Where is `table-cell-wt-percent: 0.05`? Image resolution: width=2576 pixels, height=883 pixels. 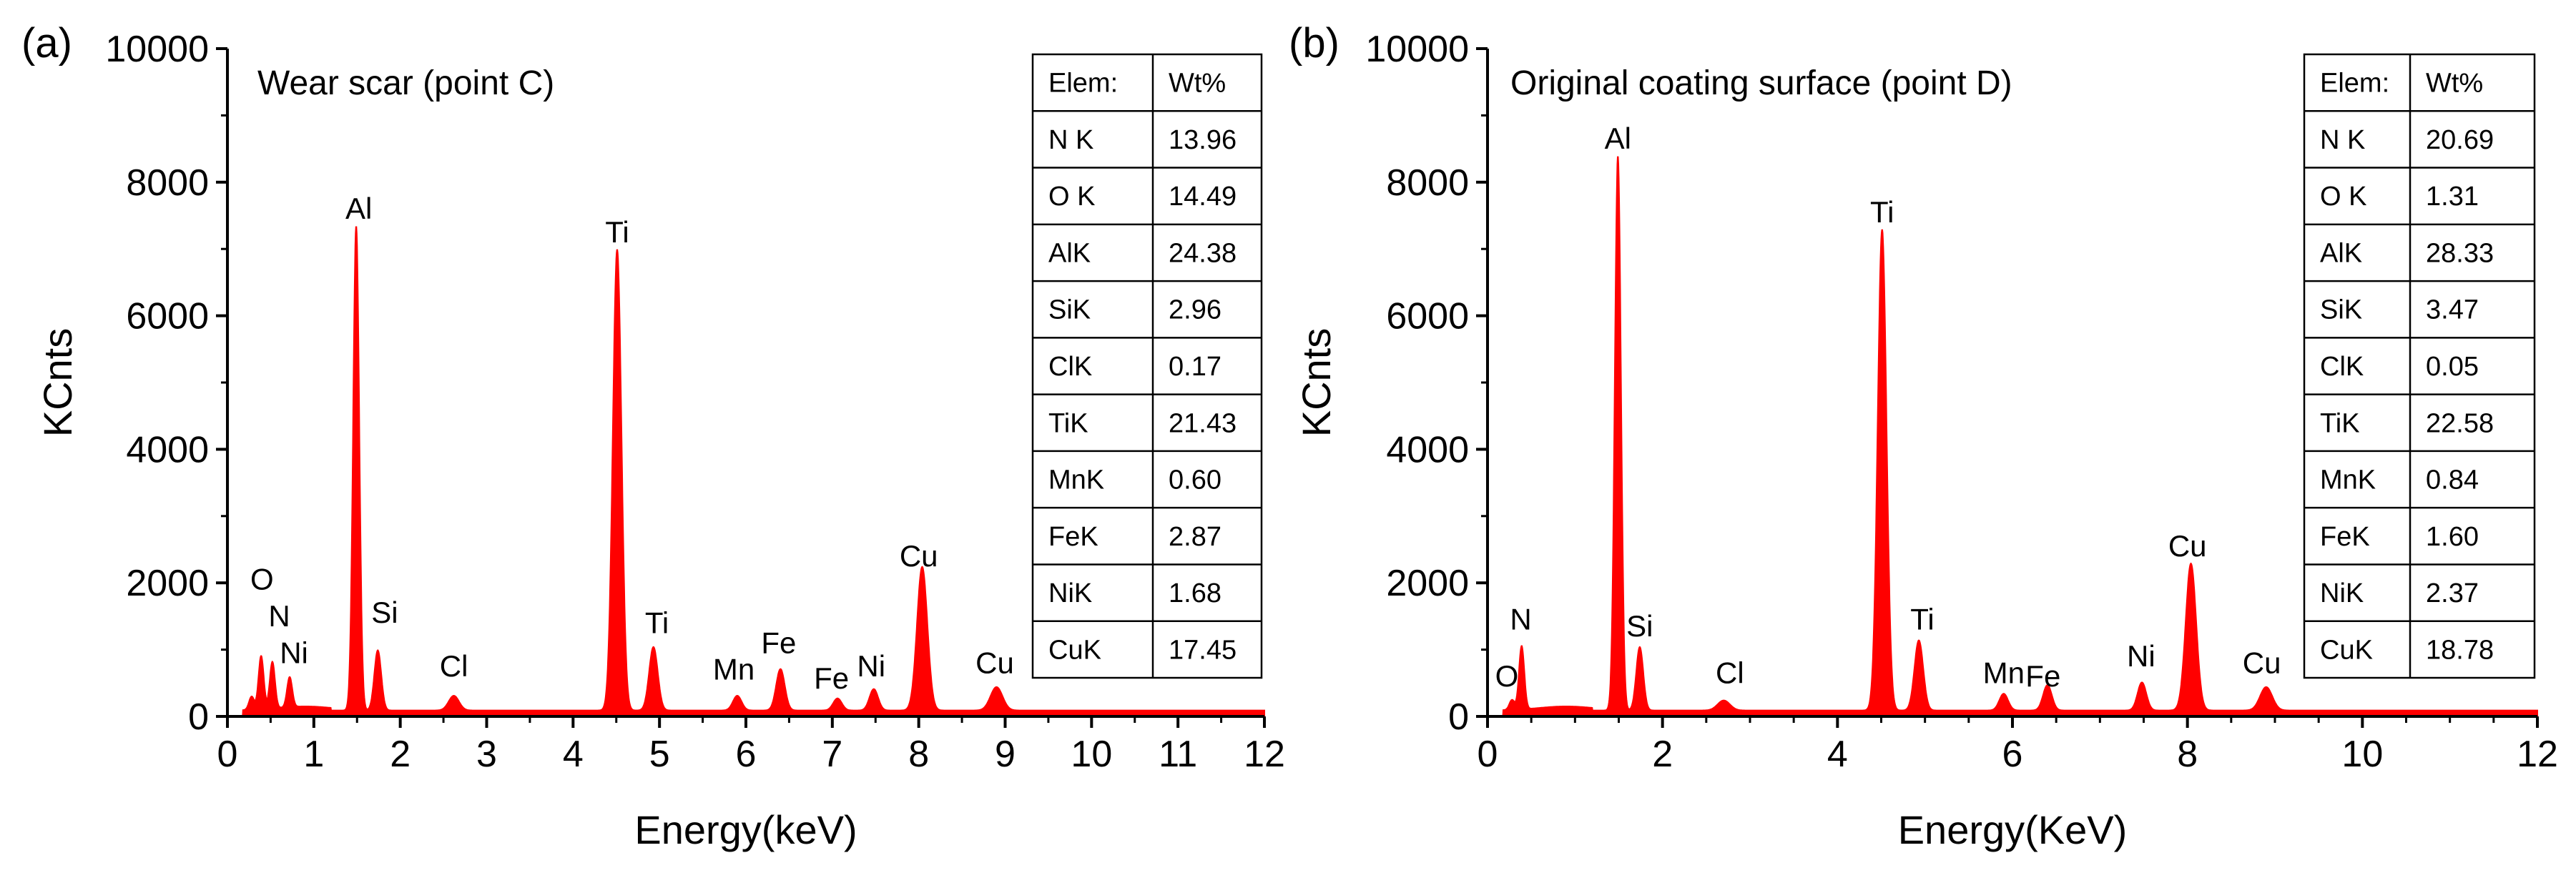
table-cell-wt-percent: 0.05 is located at coordinates (2453, 367).